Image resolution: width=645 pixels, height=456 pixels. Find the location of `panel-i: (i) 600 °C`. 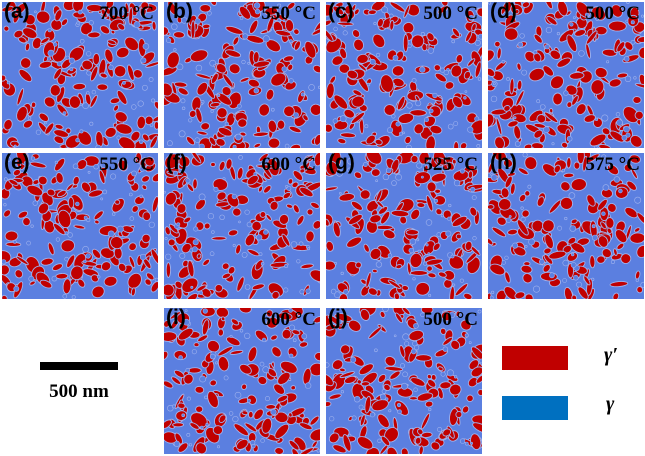

panel-i: (i) 600 °C is located at coordinates (242, 381).